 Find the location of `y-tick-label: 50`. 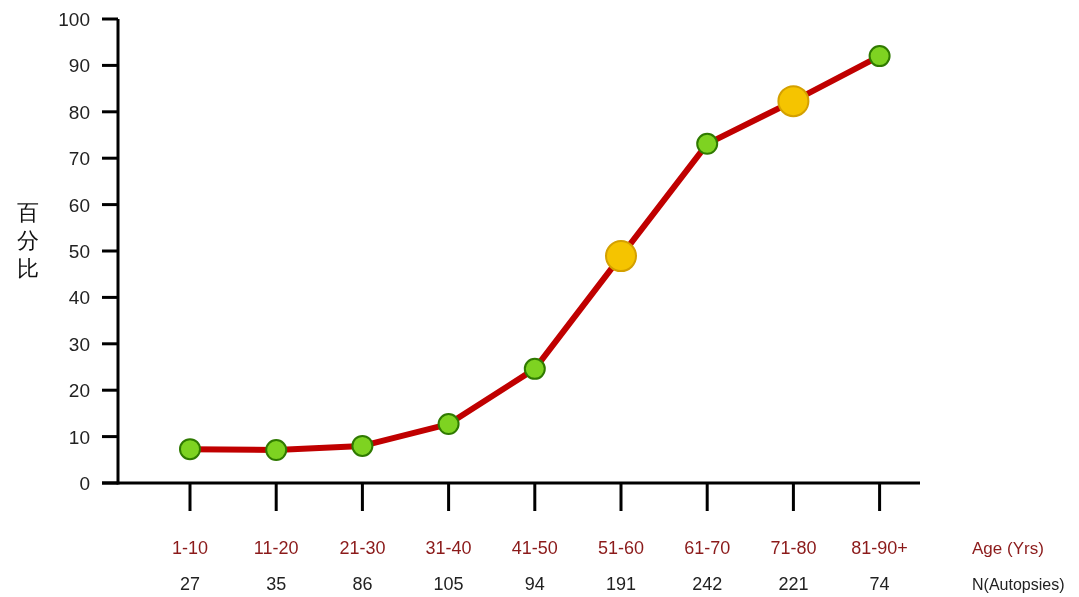

y-tick-label: 50 is located at coordinates (79, 251).